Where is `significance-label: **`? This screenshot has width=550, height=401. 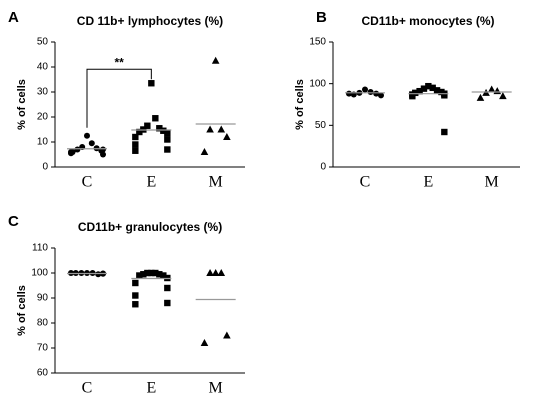 significance-label: ** is located at coordinates (119, 62).